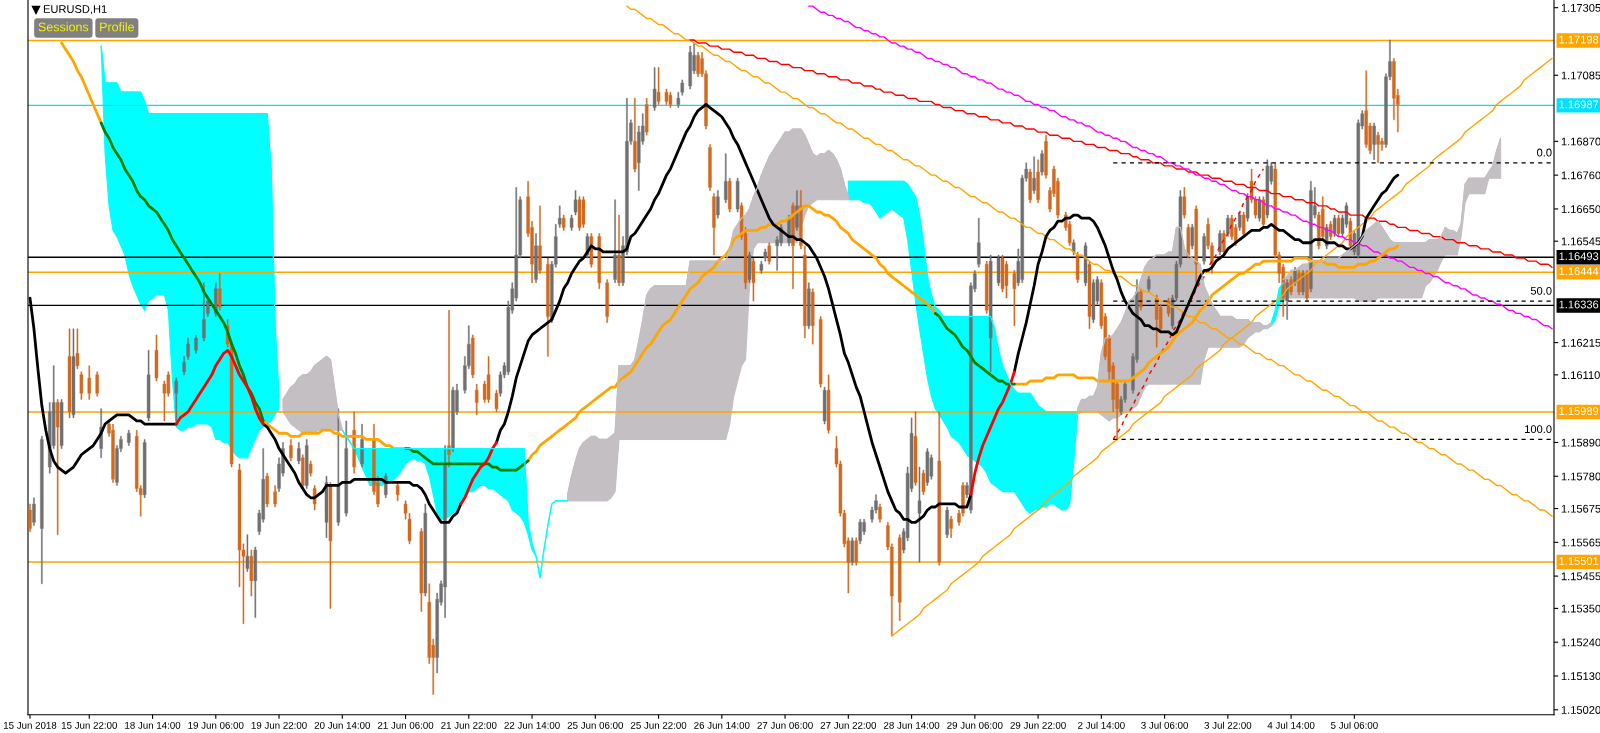 The width and height of the screenshot is (1600, 733). Describe the element at coordinates (1579, 256) in the screenshot. I see `ref-line-label: 1.16493` at that location.